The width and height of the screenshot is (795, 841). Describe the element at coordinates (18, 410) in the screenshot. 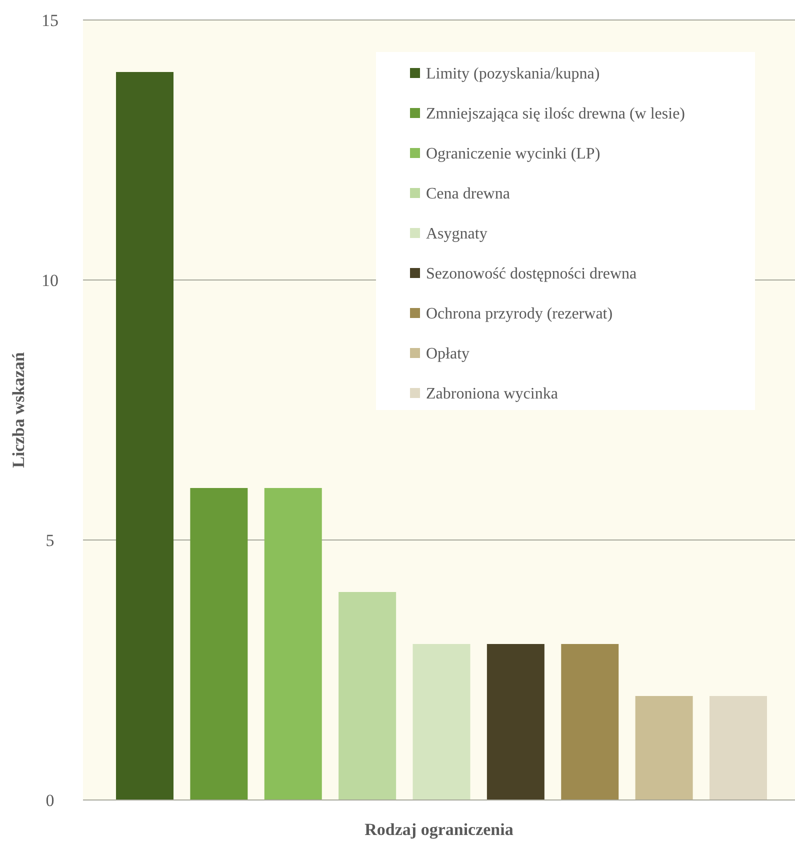

I see `y-axis-title: Liczba wskazań` at that location.